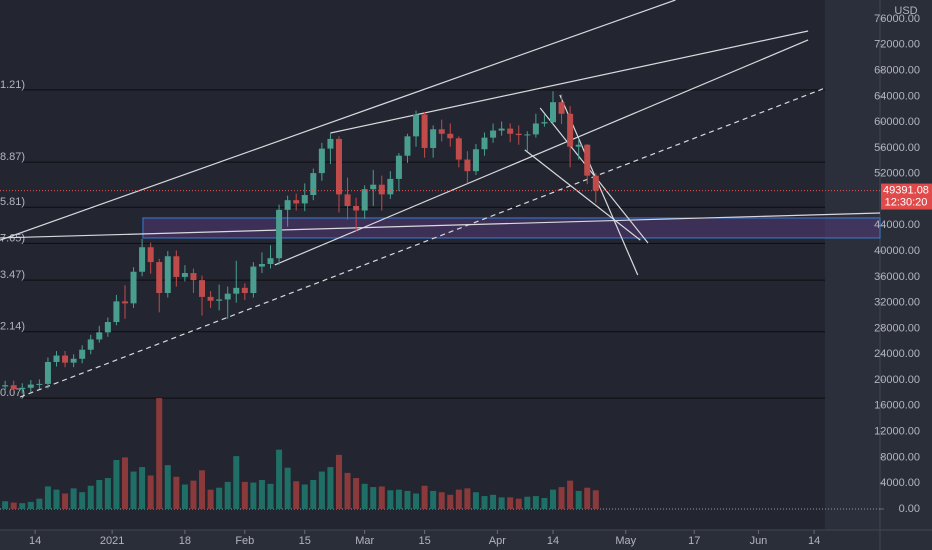 The height and width of the screenshot is (550, 932). I want to click on y-tick-label: 20000.00, so click(897, 380).